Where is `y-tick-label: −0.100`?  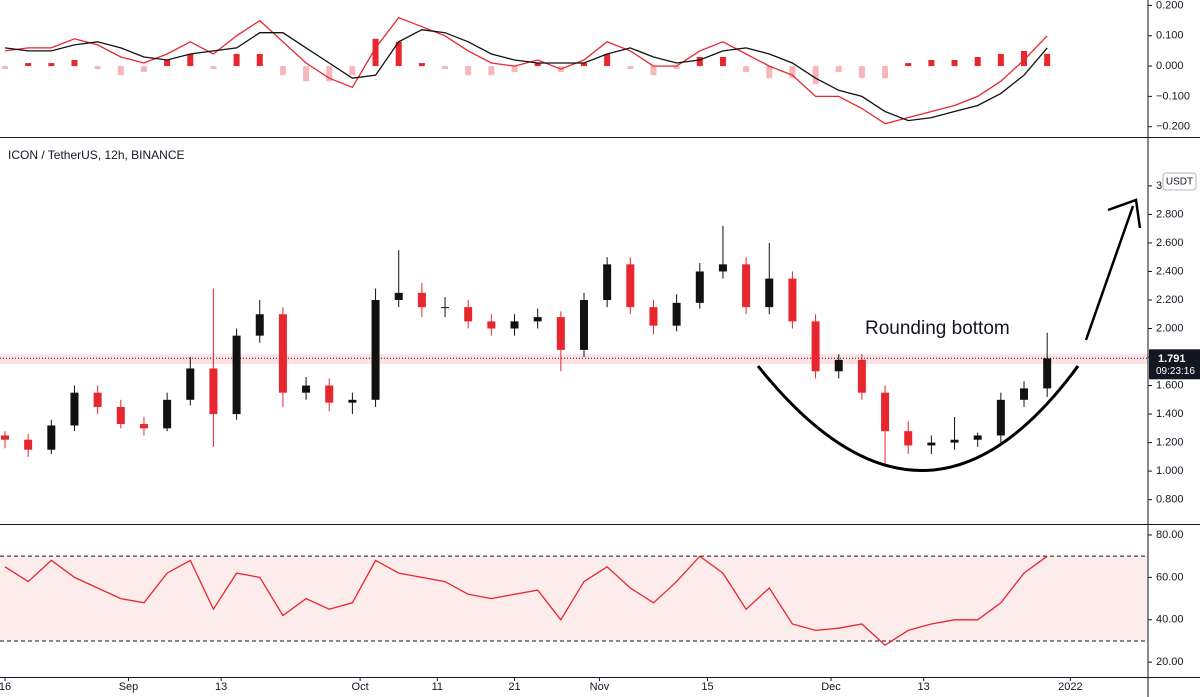 y-tick-label: −0.100 is located at coordinates (1173, 96).